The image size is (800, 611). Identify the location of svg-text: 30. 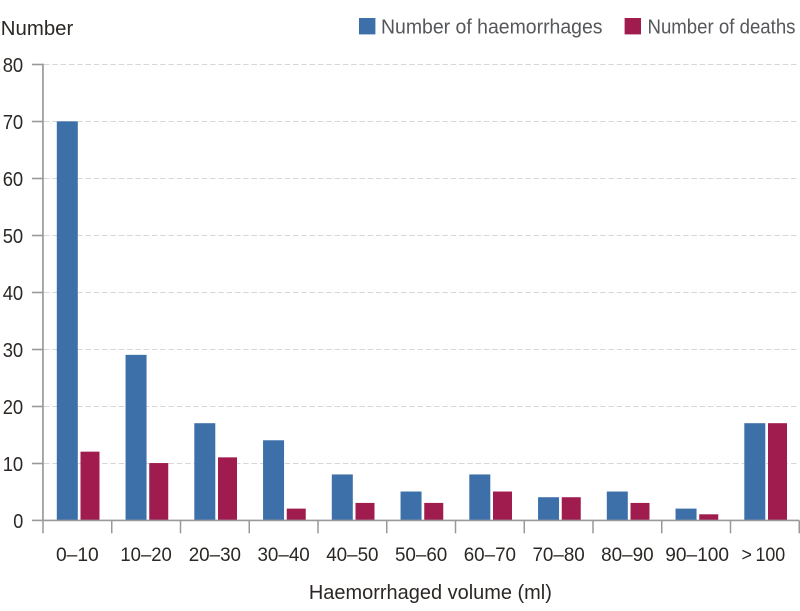
(13, 351).